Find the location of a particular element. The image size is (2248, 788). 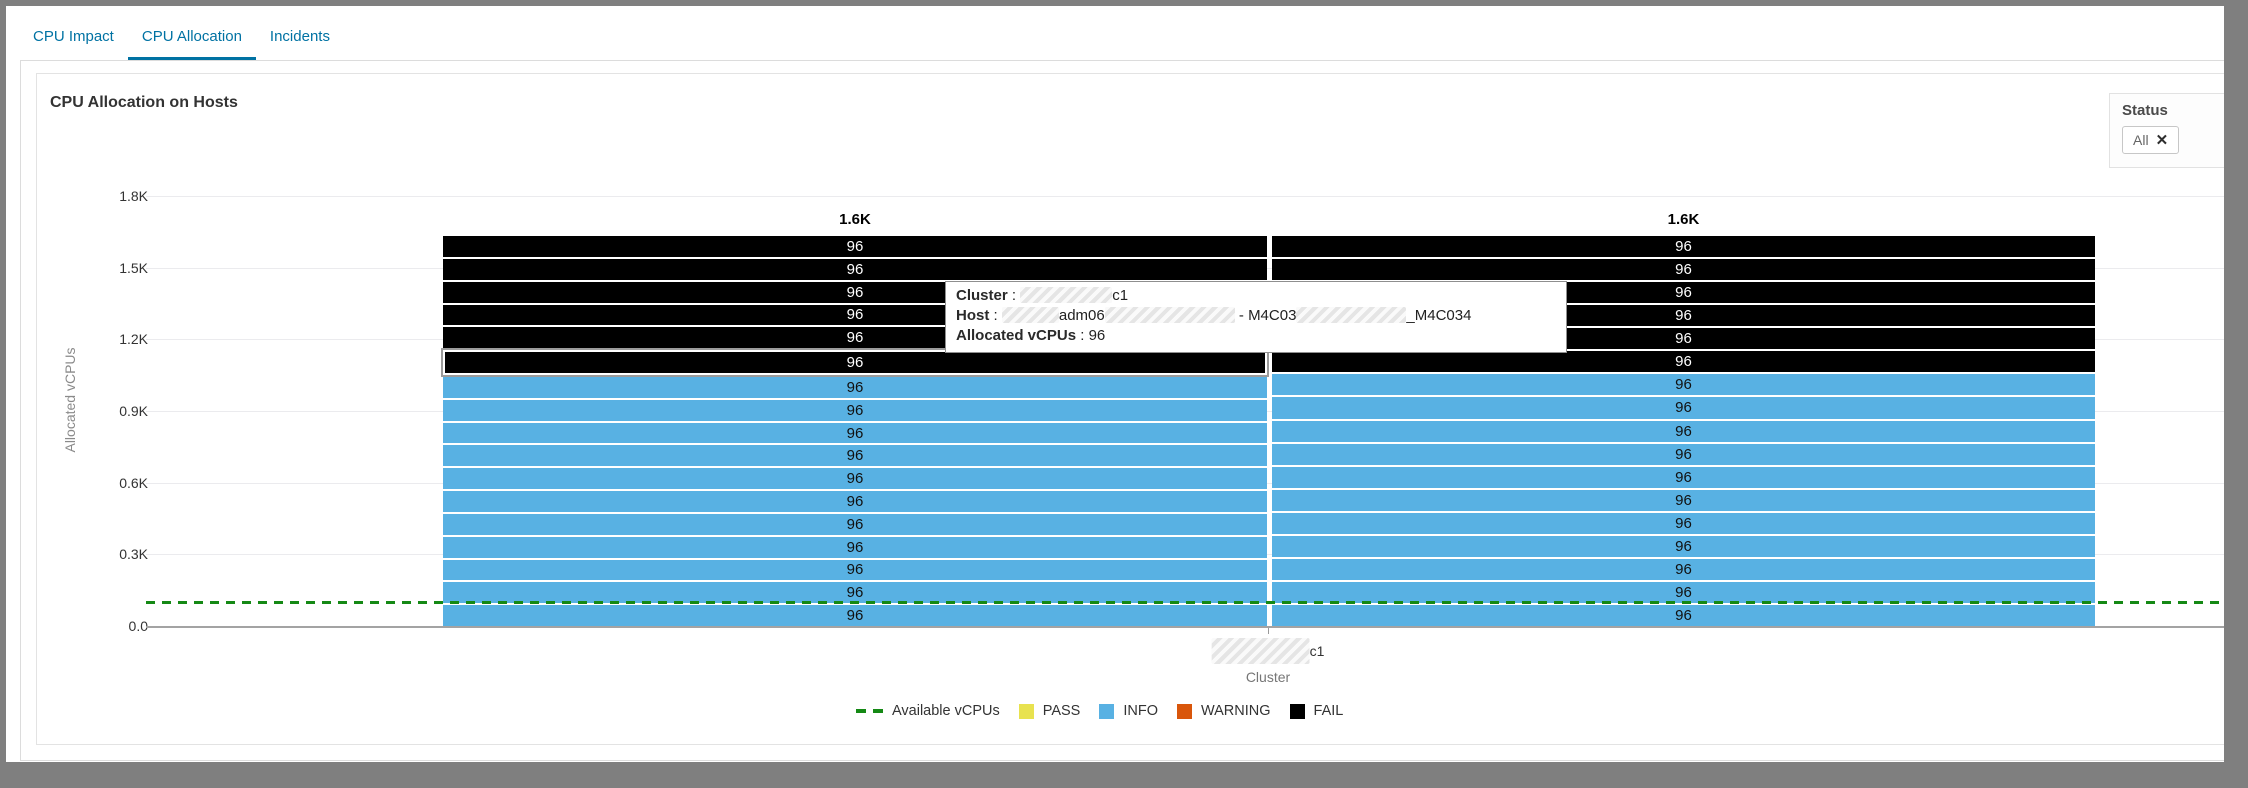

clear-filter-icon: ✕ is located at coordinates (2162, 140).